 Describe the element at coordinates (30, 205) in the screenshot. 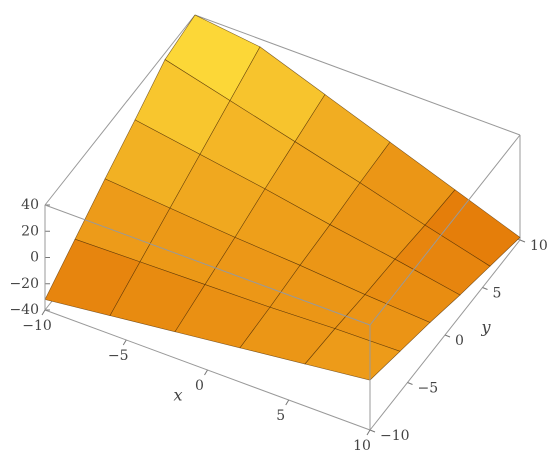

I see `z-tick-label: 40` at that location.